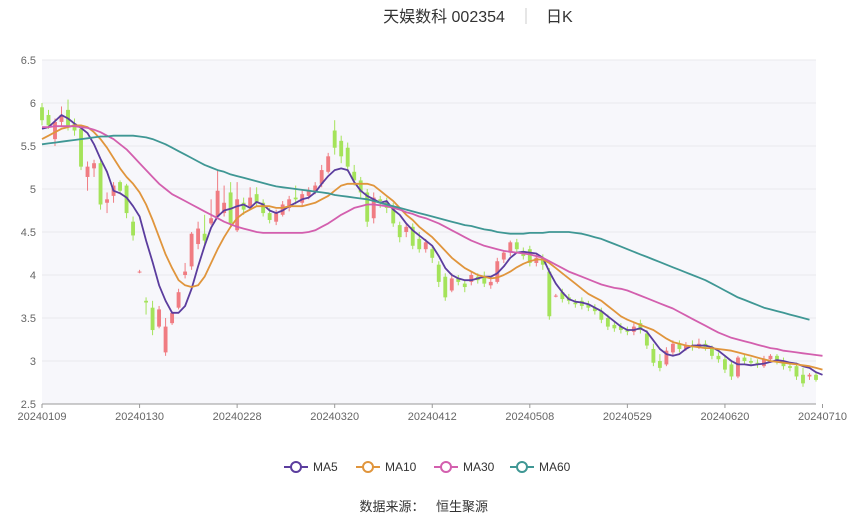 This screenshot has height=517, width=850. I want to click on x-tick-label: 20240508, so click(529, 417).